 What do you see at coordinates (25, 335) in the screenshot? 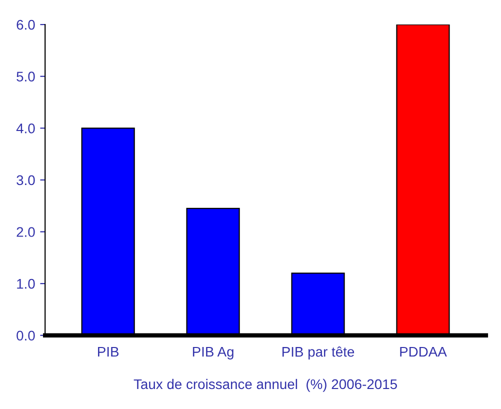
I see `y-tick-label: 0.0` at bounding box center [25, 335].